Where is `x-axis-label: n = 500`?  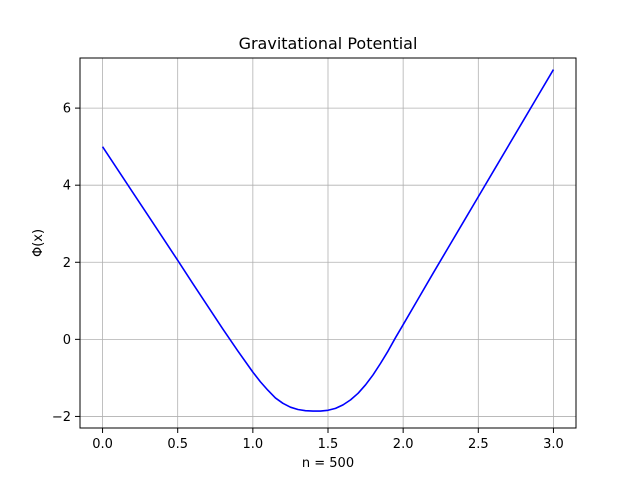 x-axis-label: n = 500 is located at coordinates (328, 463).